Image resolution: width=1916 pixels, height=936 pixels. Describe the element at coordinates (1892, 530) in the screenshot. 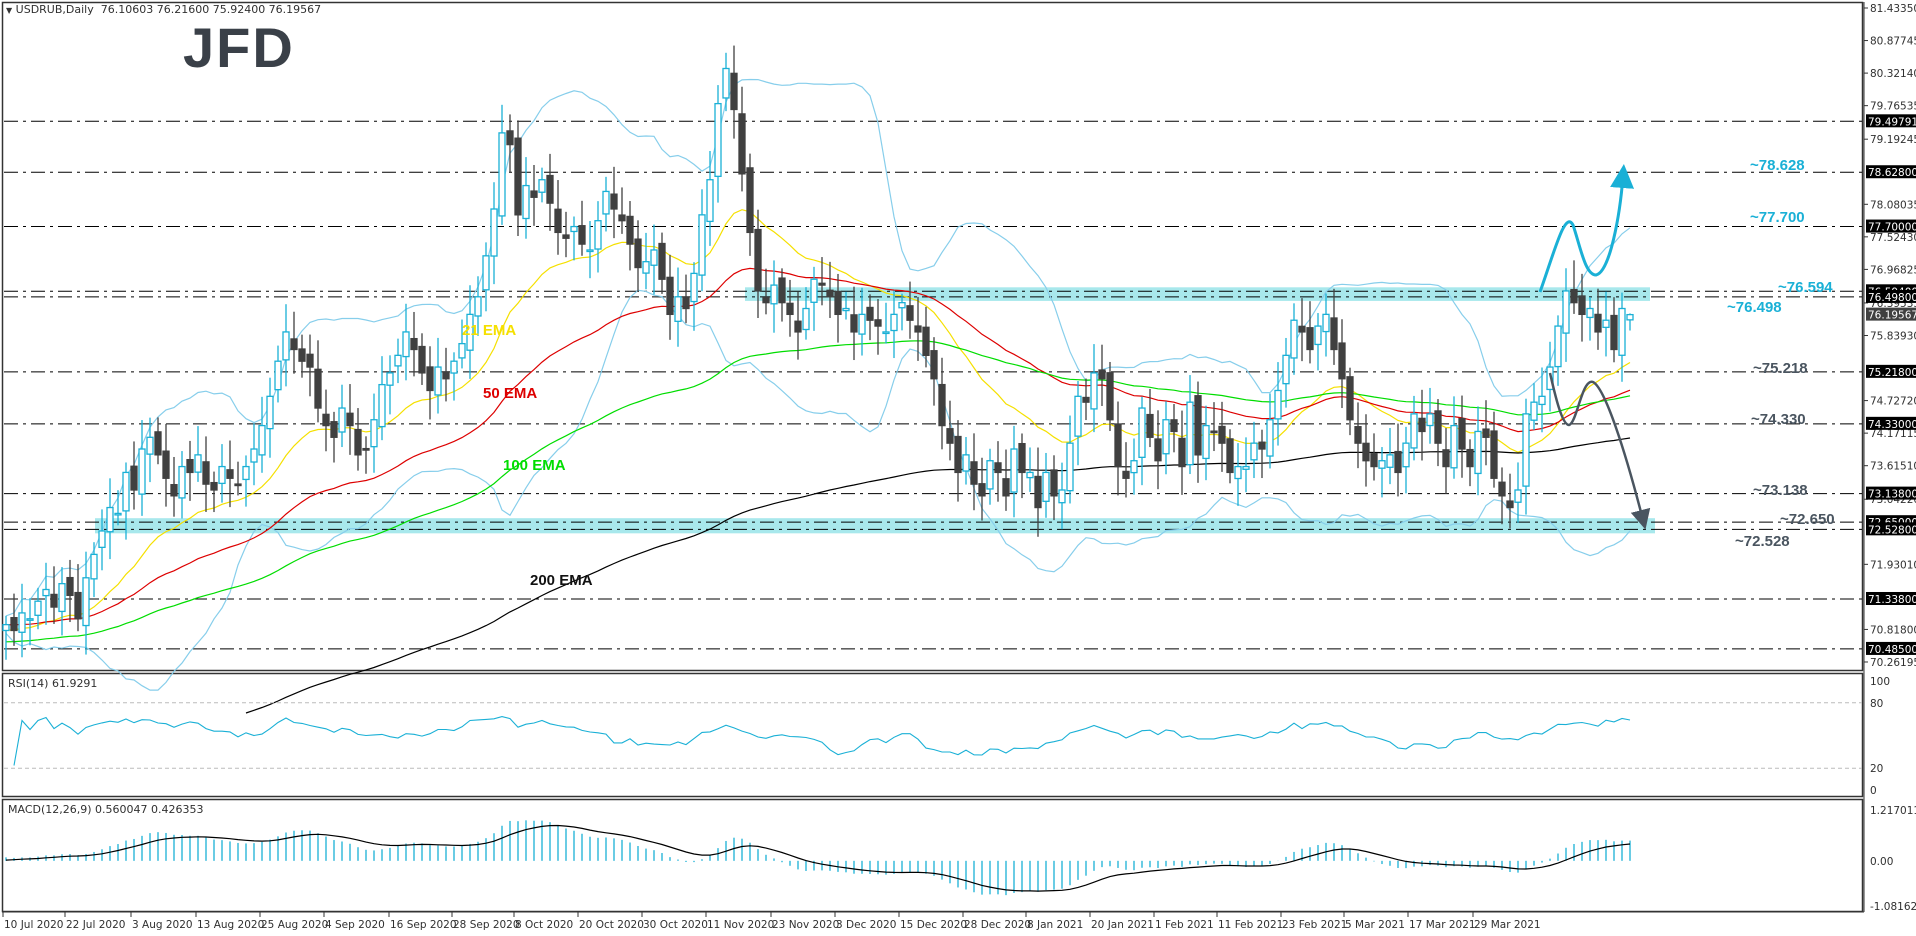

I see `price-tag-label: 72.52800` at that location.